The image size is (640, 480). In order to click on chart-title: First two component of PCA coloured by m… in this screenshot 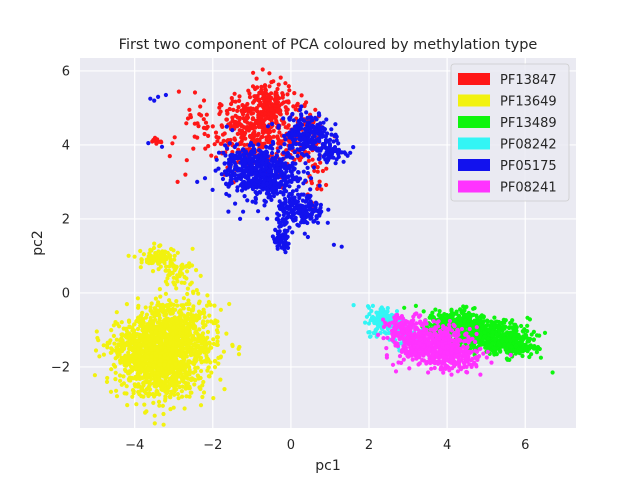, I will do `click(328, 45)`.